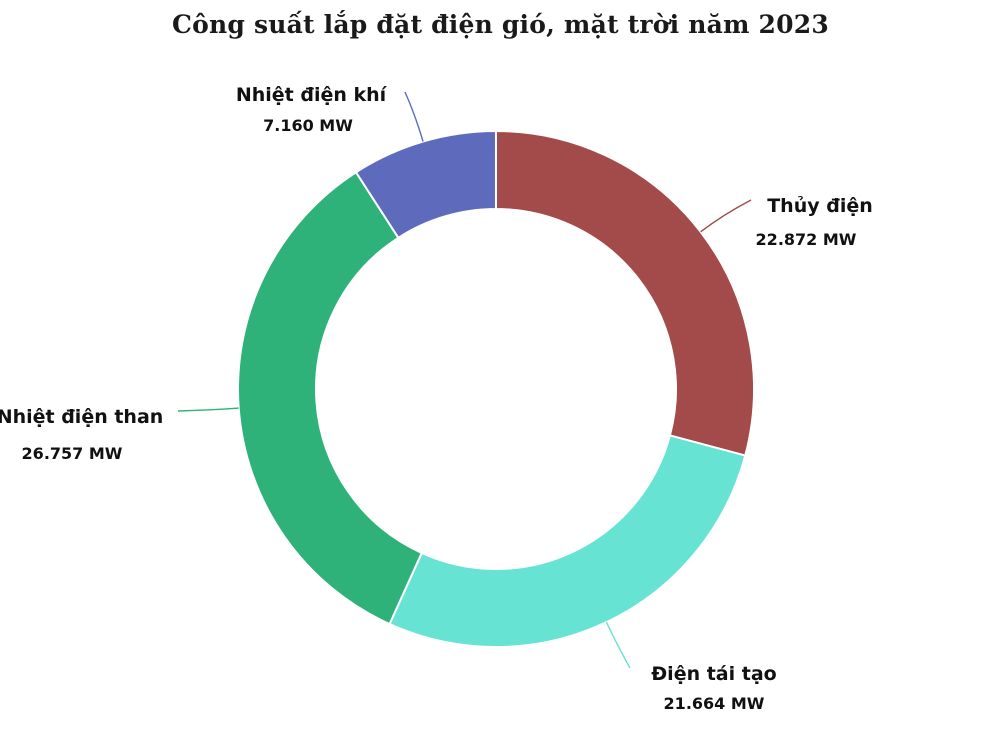 The width and height of the screenshot is (1001, 729). What do you see at coordinates (714, 703) in the screenshot?
I see `slice-value-dien-tai-tao: 21.664 MW` at bounding box center [714, 703].